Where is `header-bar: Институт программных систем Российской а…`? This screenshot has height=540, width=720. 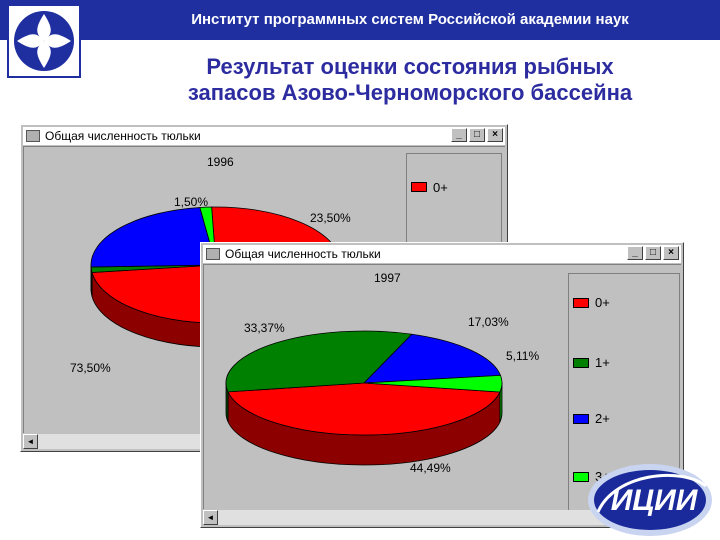
header-bar: Институт программных систем Российской а… is located at coordinates (360, 20).